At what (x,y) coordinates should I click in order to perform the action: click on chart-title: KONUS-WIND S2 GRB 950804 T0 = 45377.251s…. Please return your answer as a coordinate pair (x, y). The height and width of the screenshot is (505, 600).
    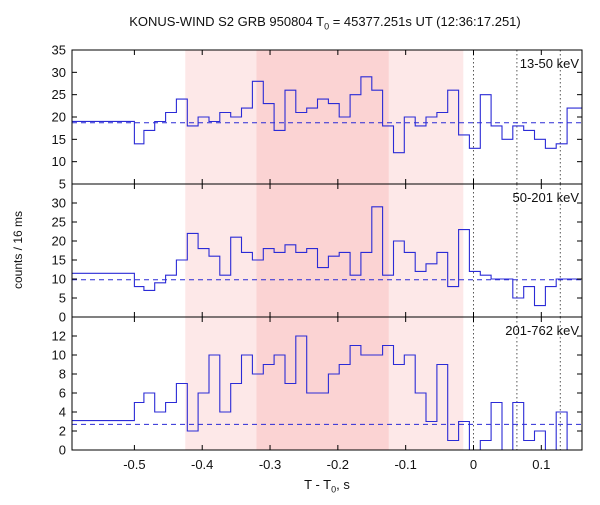
    Looking at the image, I should click on (325, 23).